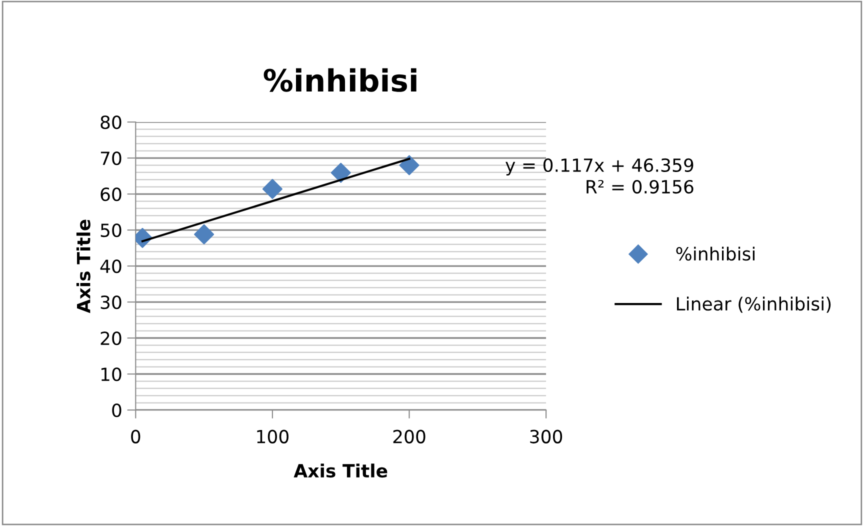  I want to click on y-tick-label: 0, so click(117, 410).